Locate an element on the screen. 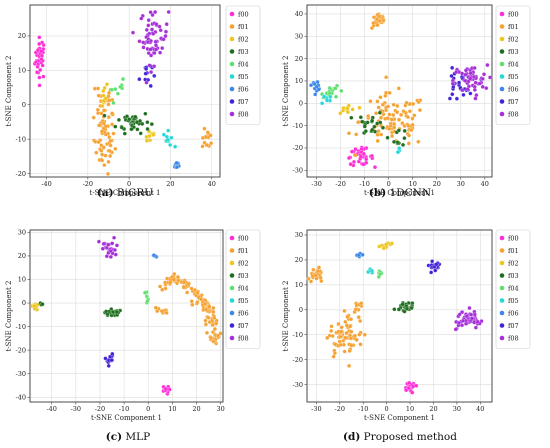  legend-label-f01: f01 is located at coordinates (243, 27).